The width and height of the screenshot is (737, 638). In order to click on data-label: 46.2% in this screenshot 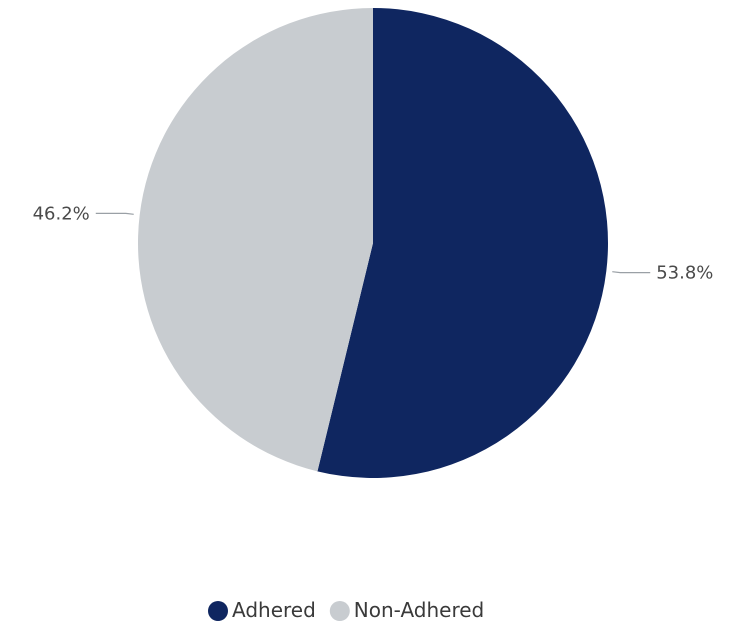, I will do `click(61, 213)`.